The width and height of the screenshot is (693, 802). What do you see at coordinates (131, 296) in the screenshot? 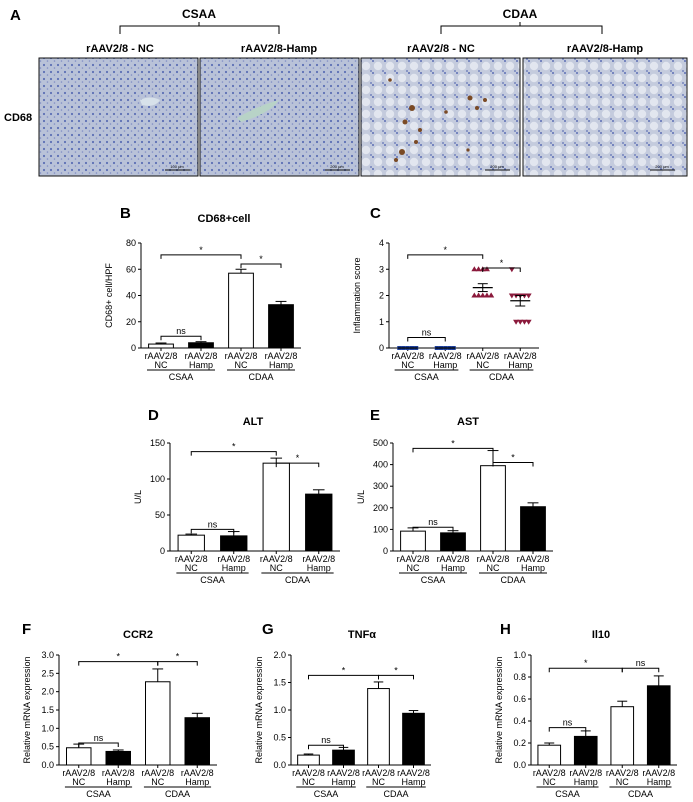
I see `y-tick-label: 40` at bounding box center [131, 296].